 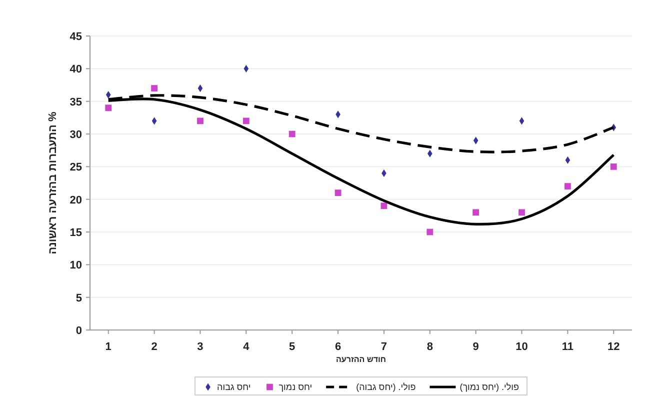 I want to click on y-tick-label: 0, so click(x=79, y=331).